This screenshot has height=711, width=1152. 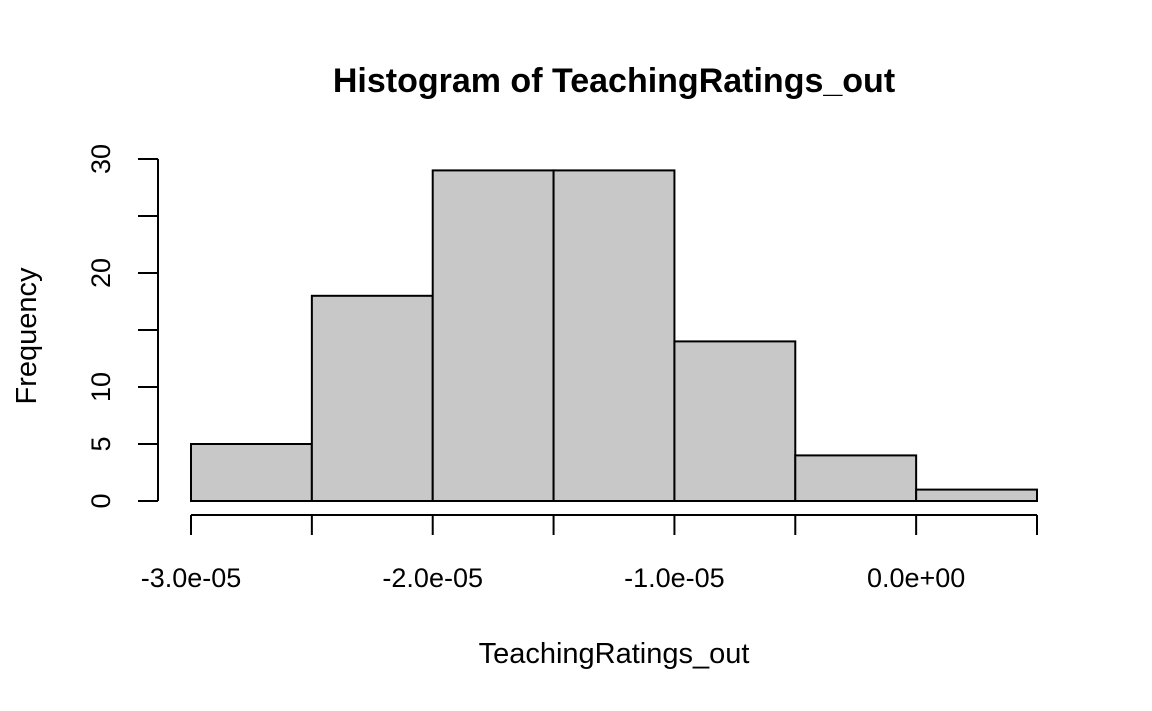 What do you see at coordinates (614, 654) in the screenshot?
I see `x-axis-label: TeachingRatings_out` at bounding box center [614, 654].